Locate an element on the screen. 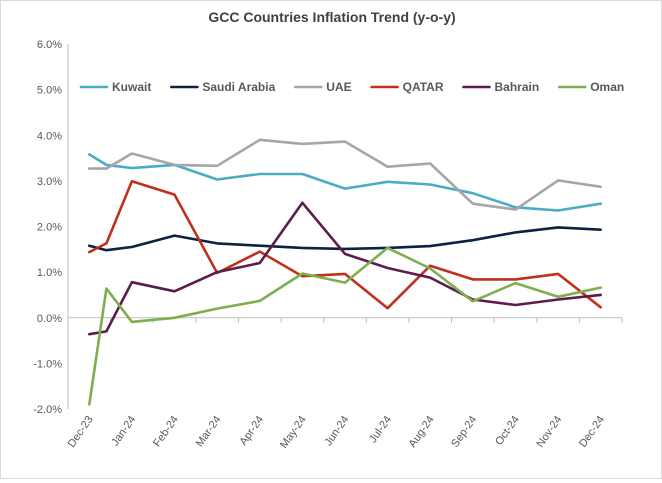 This screenshot has width=662, height=483. y-tick-label: 0.0% is located at coordinates (49, 319).